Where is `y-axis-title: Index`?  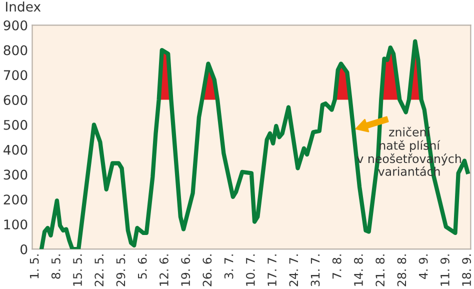
y-axis-title: Index is located at coordinates (23, 6).